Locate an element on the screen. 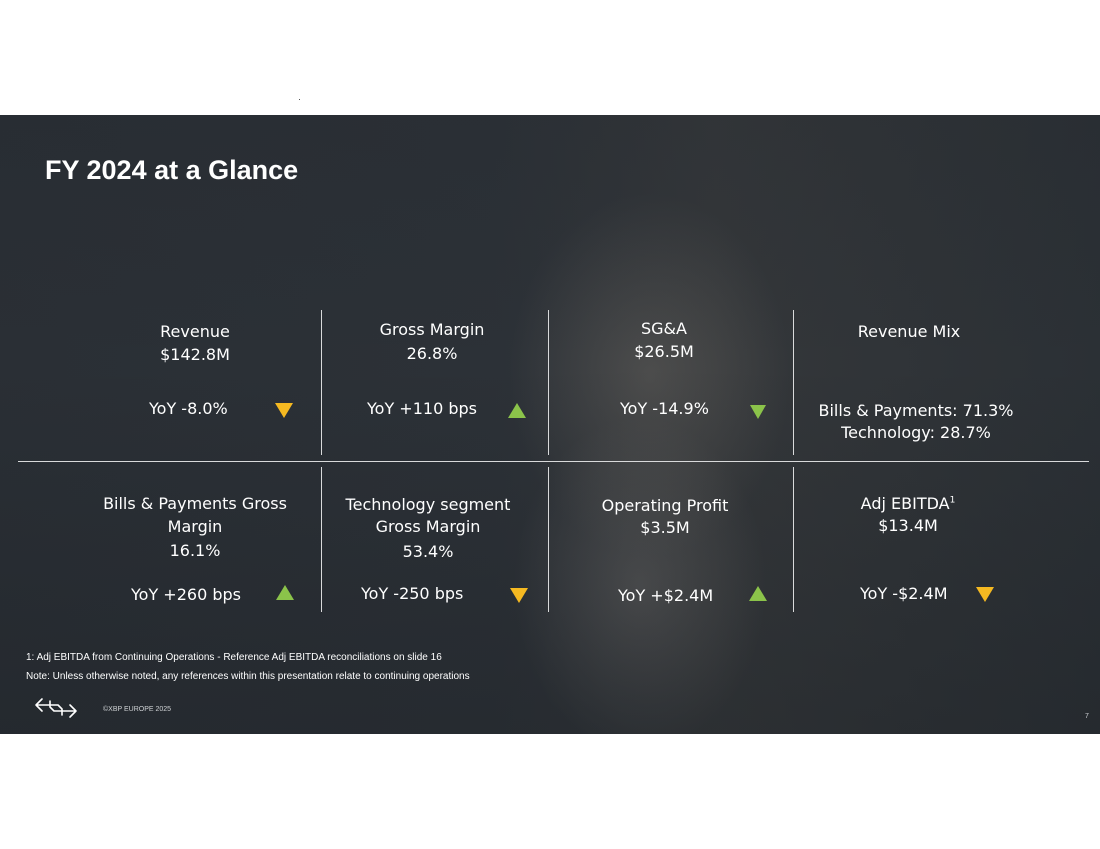 This screenshot has height=849, width=1100. kpi-adj-ebitda-label: Adj EBITDA1 is located at coordinates (908, 503).